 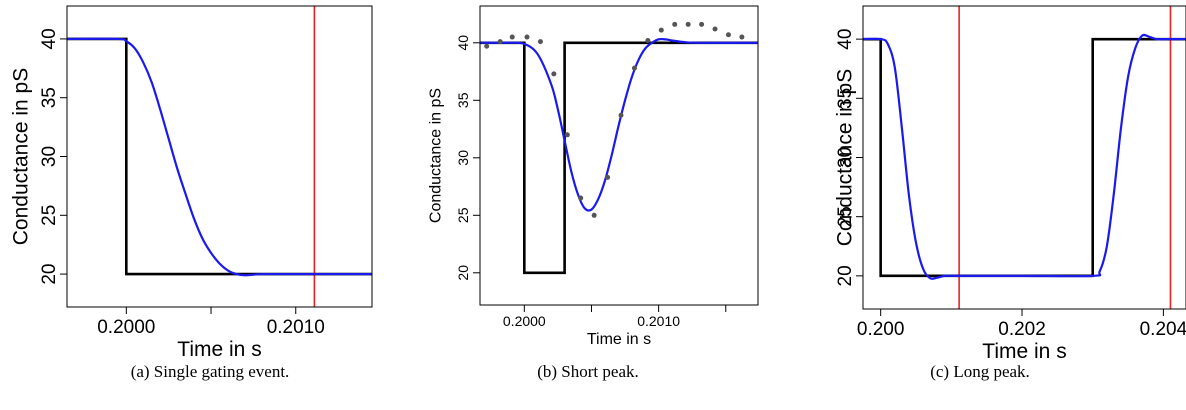 What do you see at coordinates (463, 100) in the screenshot?
I see `y-tick-label-b: 35` at bounding box center [463, 100].